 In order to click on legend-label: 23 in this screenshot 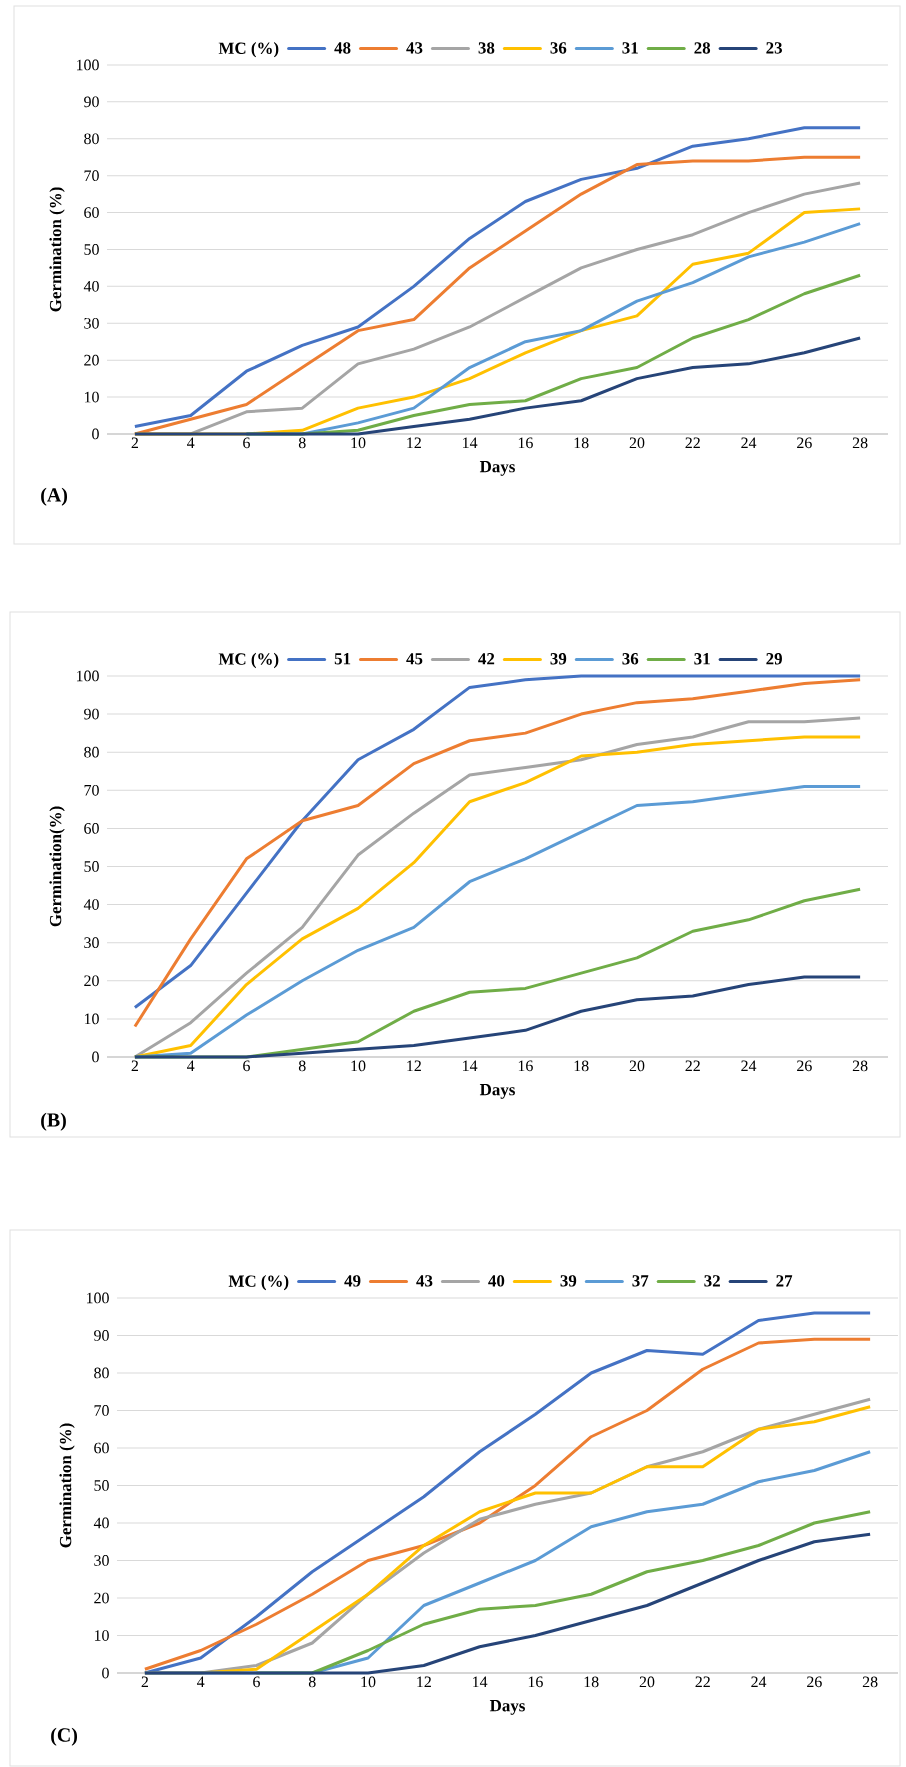, I will do `click(774, 48)`.